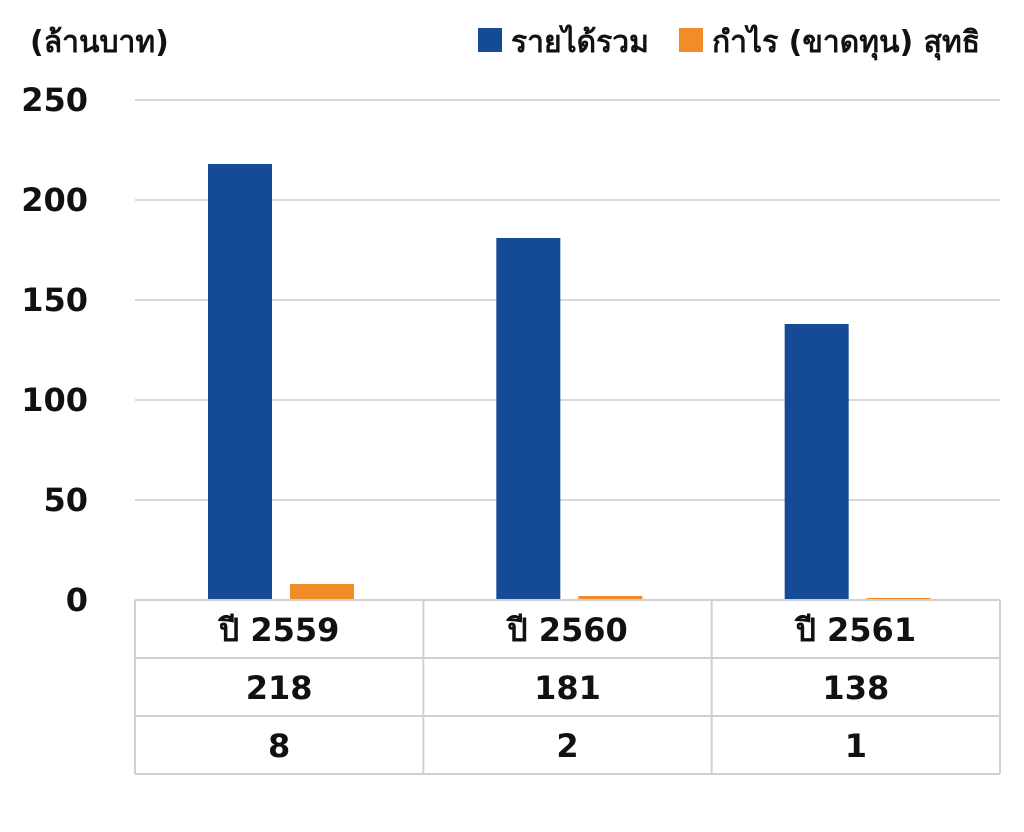  Describe the element at coordinates (65, 500) in the screenshot. I see `y-tick-label: 50` at that location.